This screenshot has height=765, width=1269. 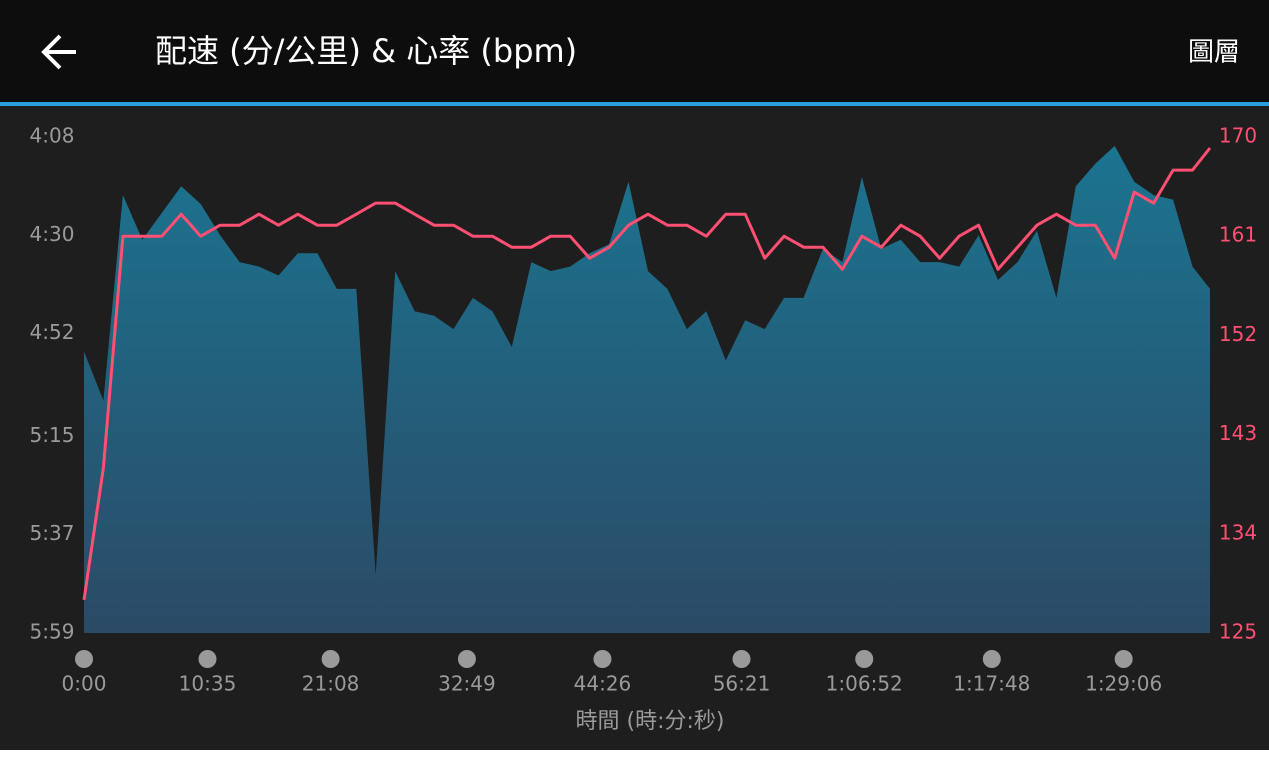 I want to click on y2-tick-label: 134, so click(x=1238, y=532).